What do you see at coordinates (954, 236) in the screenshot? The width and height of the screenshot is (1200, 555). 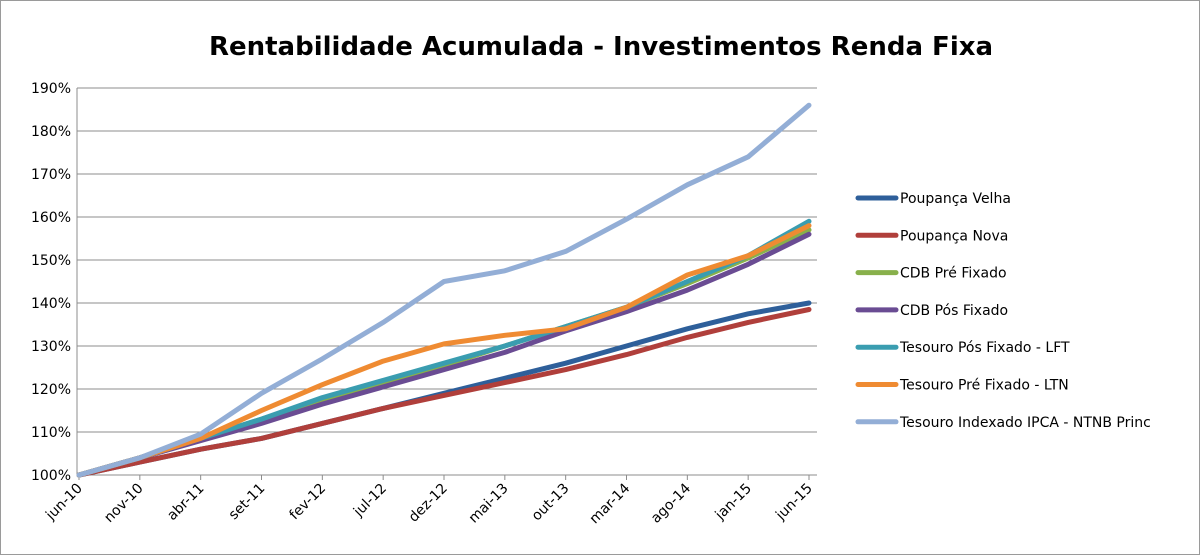 I see `legend-label: Poupança Nova` at bounding box center [954, 236].